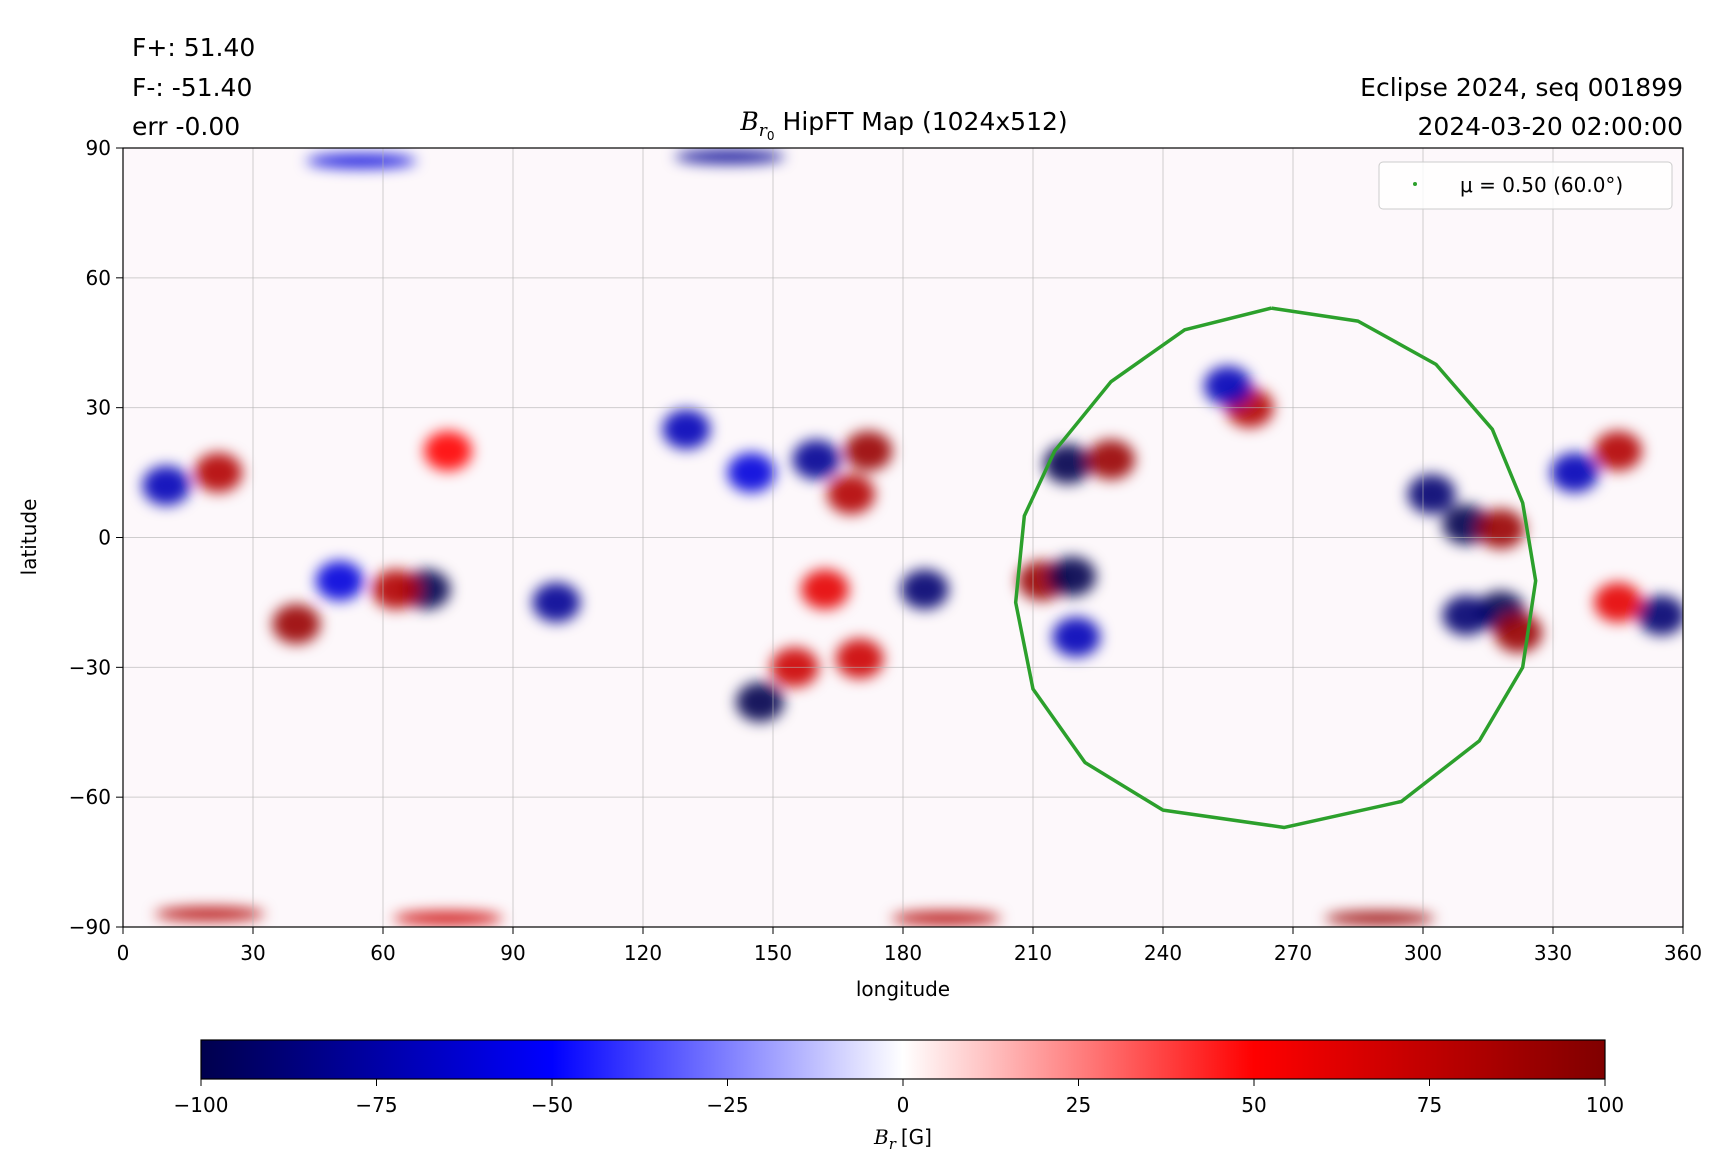 The height and width of the screenshot is (1152, 1728). I want to click on x-tick-label: 150, so click(773, 953).